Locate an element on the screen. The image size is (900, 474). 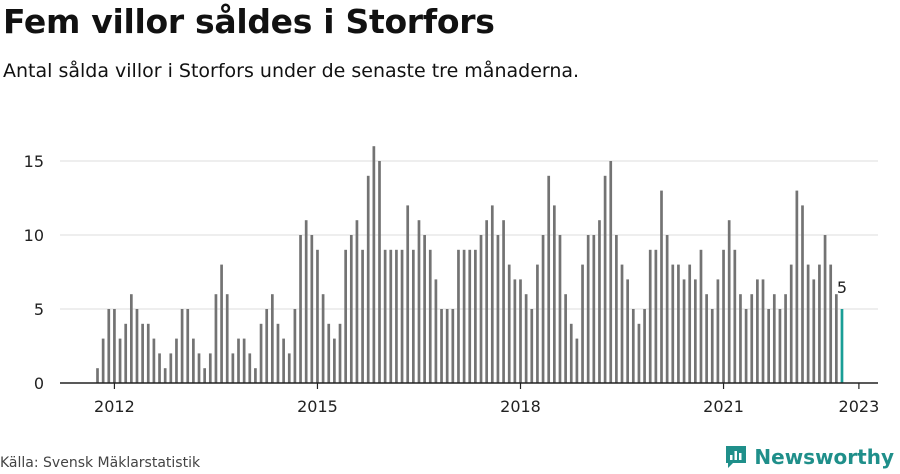
x-tick-label: 2023 is located at coordinates (859, 406).